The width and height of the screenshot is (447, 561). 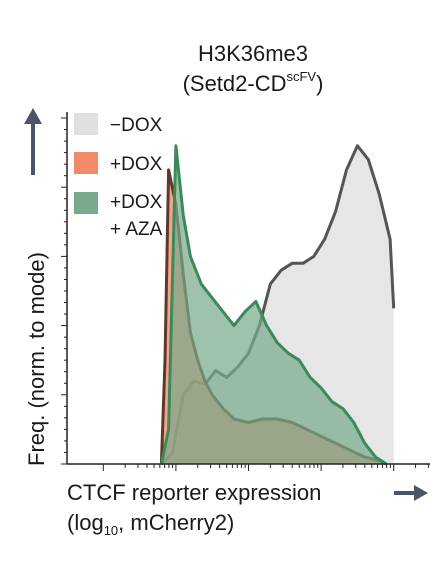 I want to click on legend-label-minus-dox: −DOX, so click(x=136, y=125).